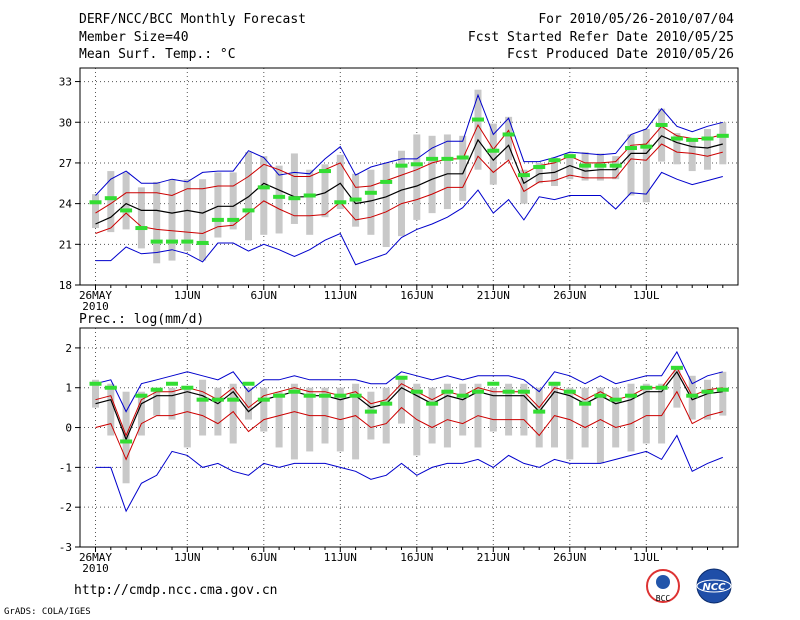 The width and height of the screenshot is (800, 620). I want to click on x-tick-label: 26JUN, so click(569, 295).